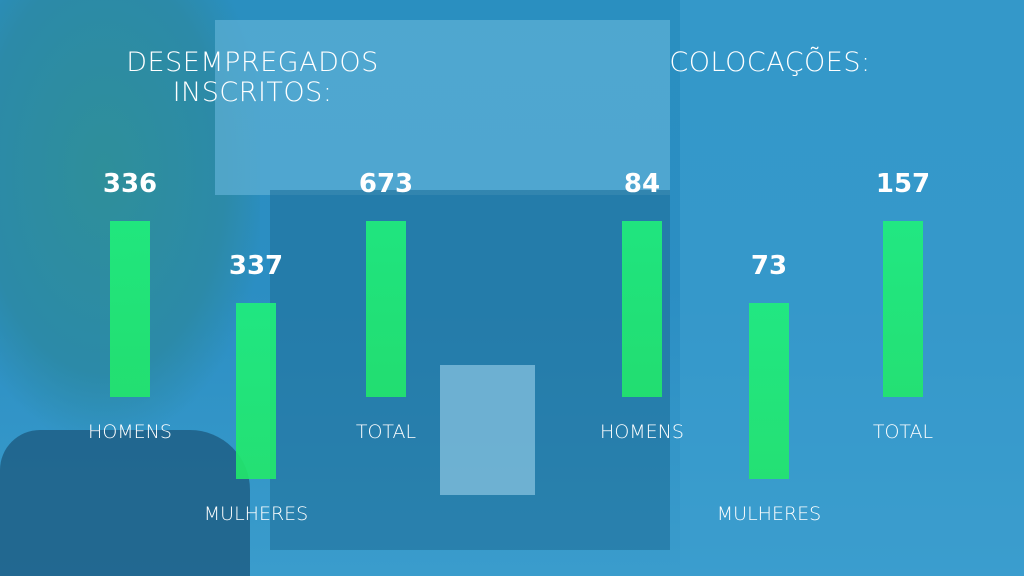  I want to click on value-label: 673, so click(386, 184).